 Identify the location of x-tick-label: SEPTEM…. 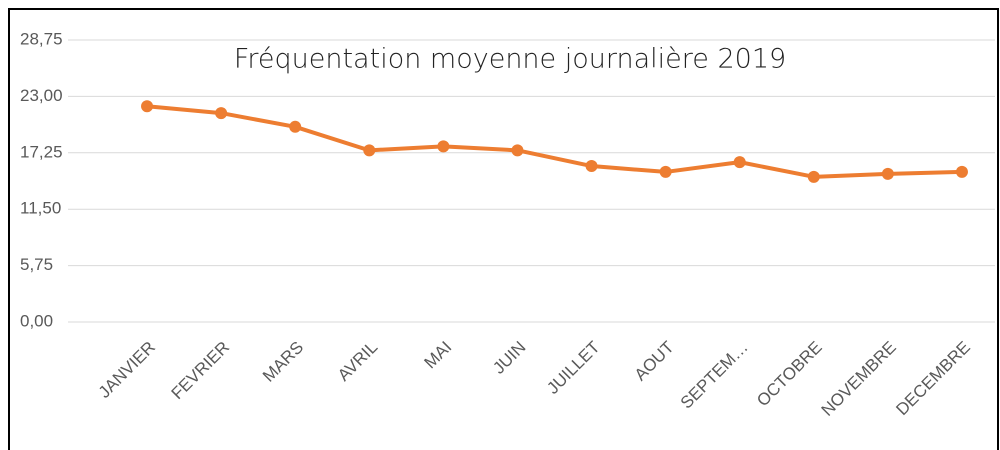
(714, 375).